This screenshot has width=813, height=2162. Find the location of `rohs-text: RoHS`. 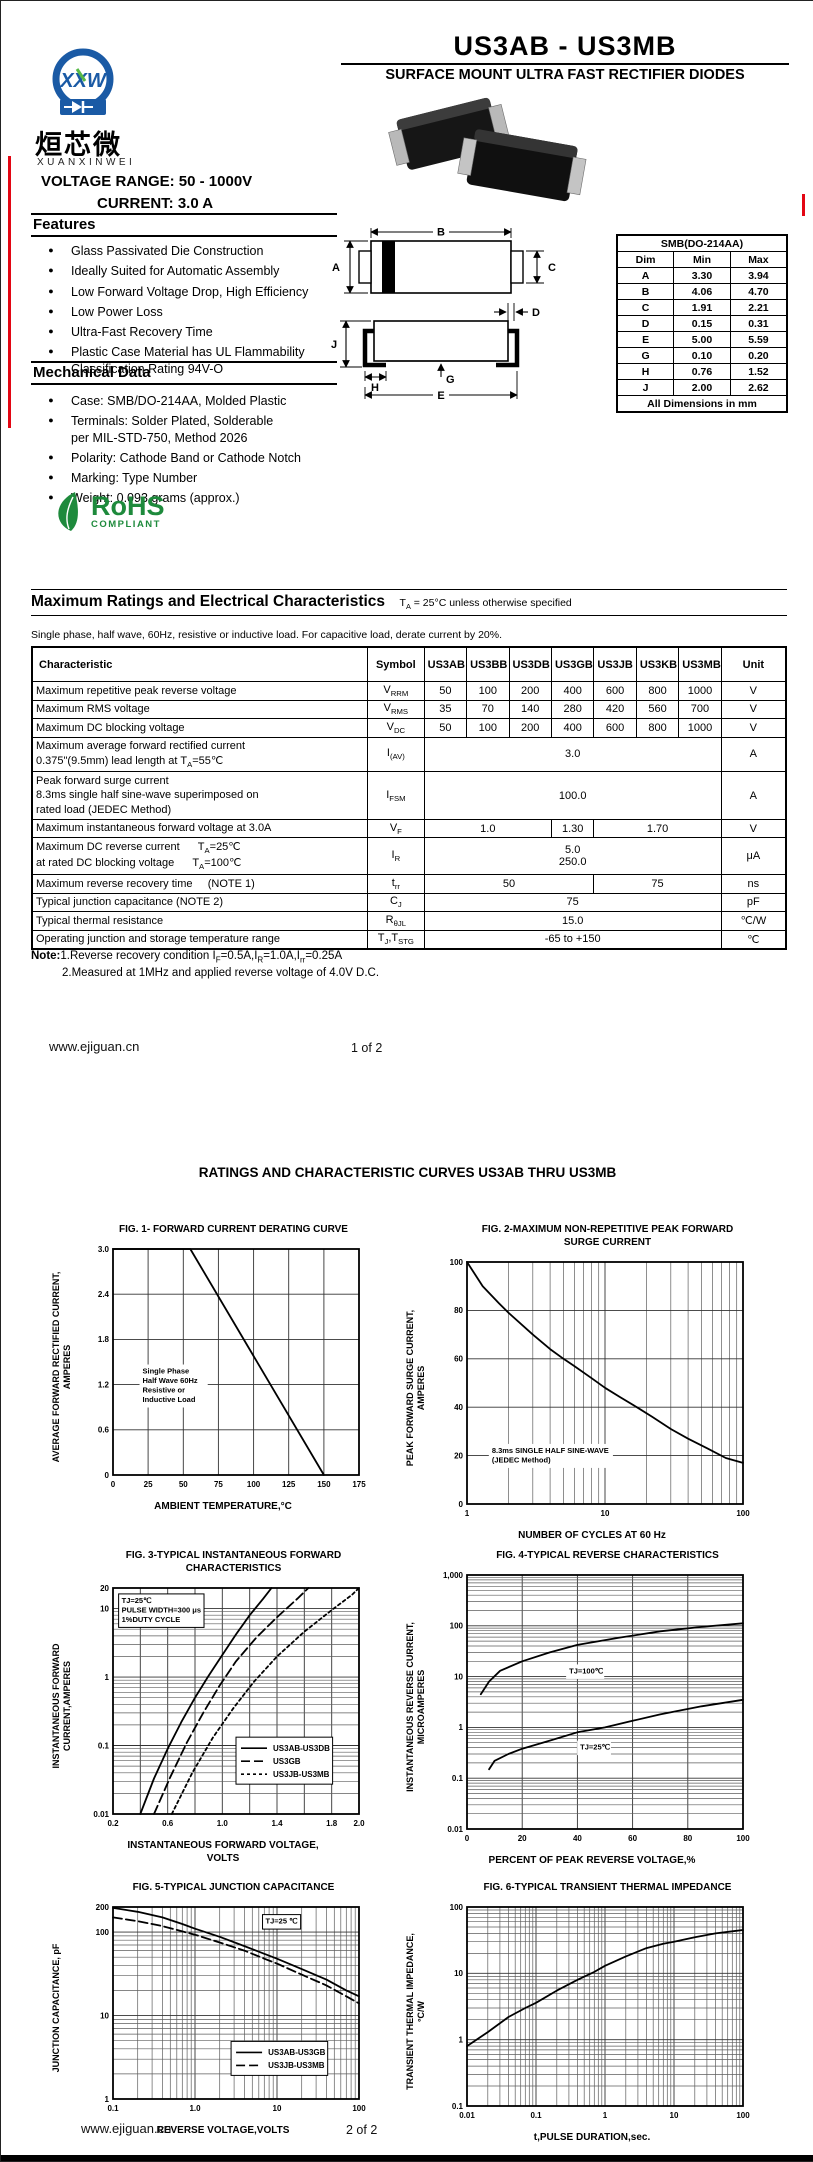

rohs-text: RoHS is located at coordinates (128, 505).